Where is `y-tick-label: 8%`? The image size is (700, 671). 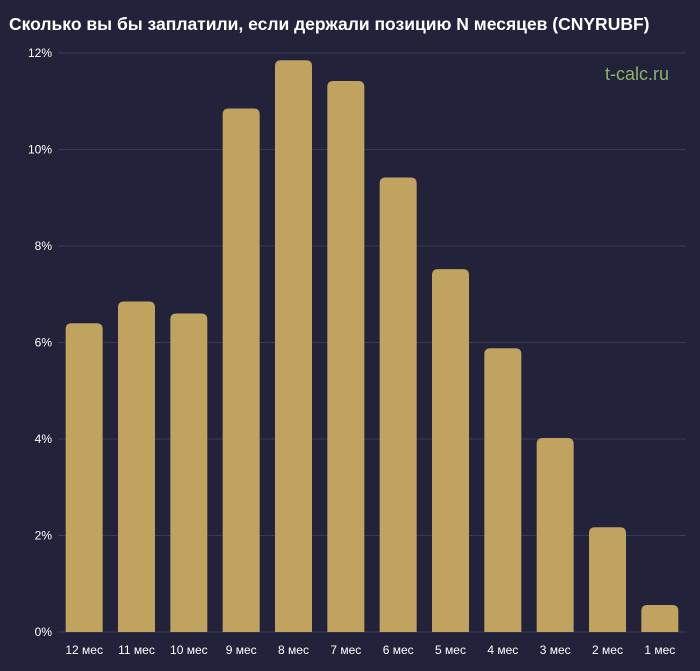 y-tick-label: 8% is located at coordinates (44, 246).